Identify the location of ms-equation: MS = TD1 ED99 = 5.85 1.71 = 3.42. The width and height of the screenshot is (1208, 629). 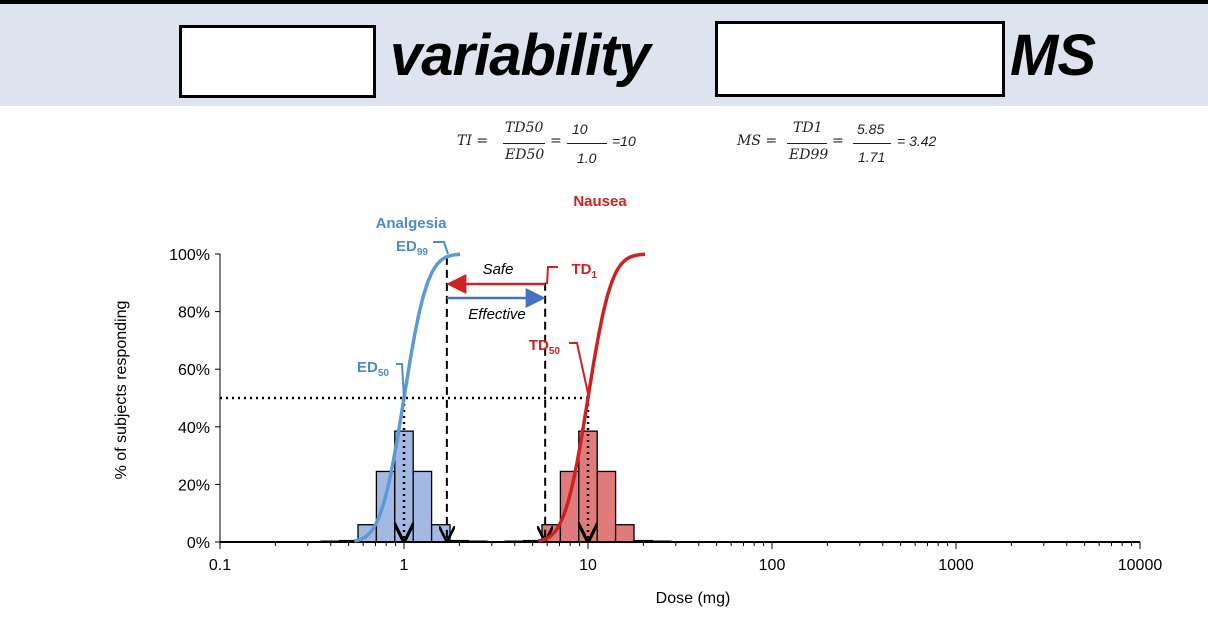
(837, 142).